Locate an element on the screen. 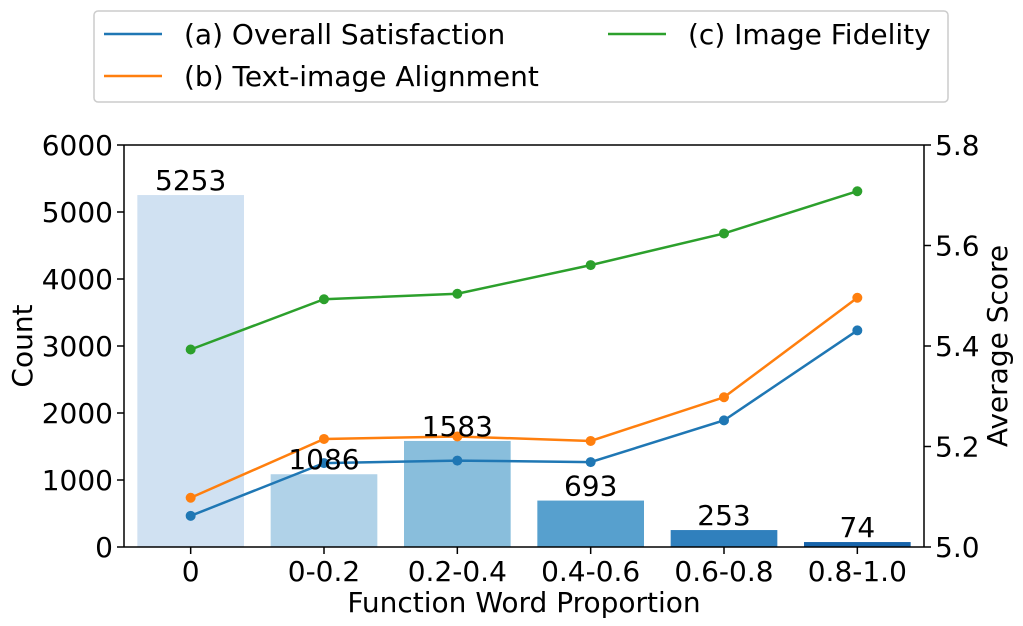 Image resolution: width=1023 pixels, height=626 pixels. x-tick-label: 0.8-1.0 is located at coordinates (857, 571).